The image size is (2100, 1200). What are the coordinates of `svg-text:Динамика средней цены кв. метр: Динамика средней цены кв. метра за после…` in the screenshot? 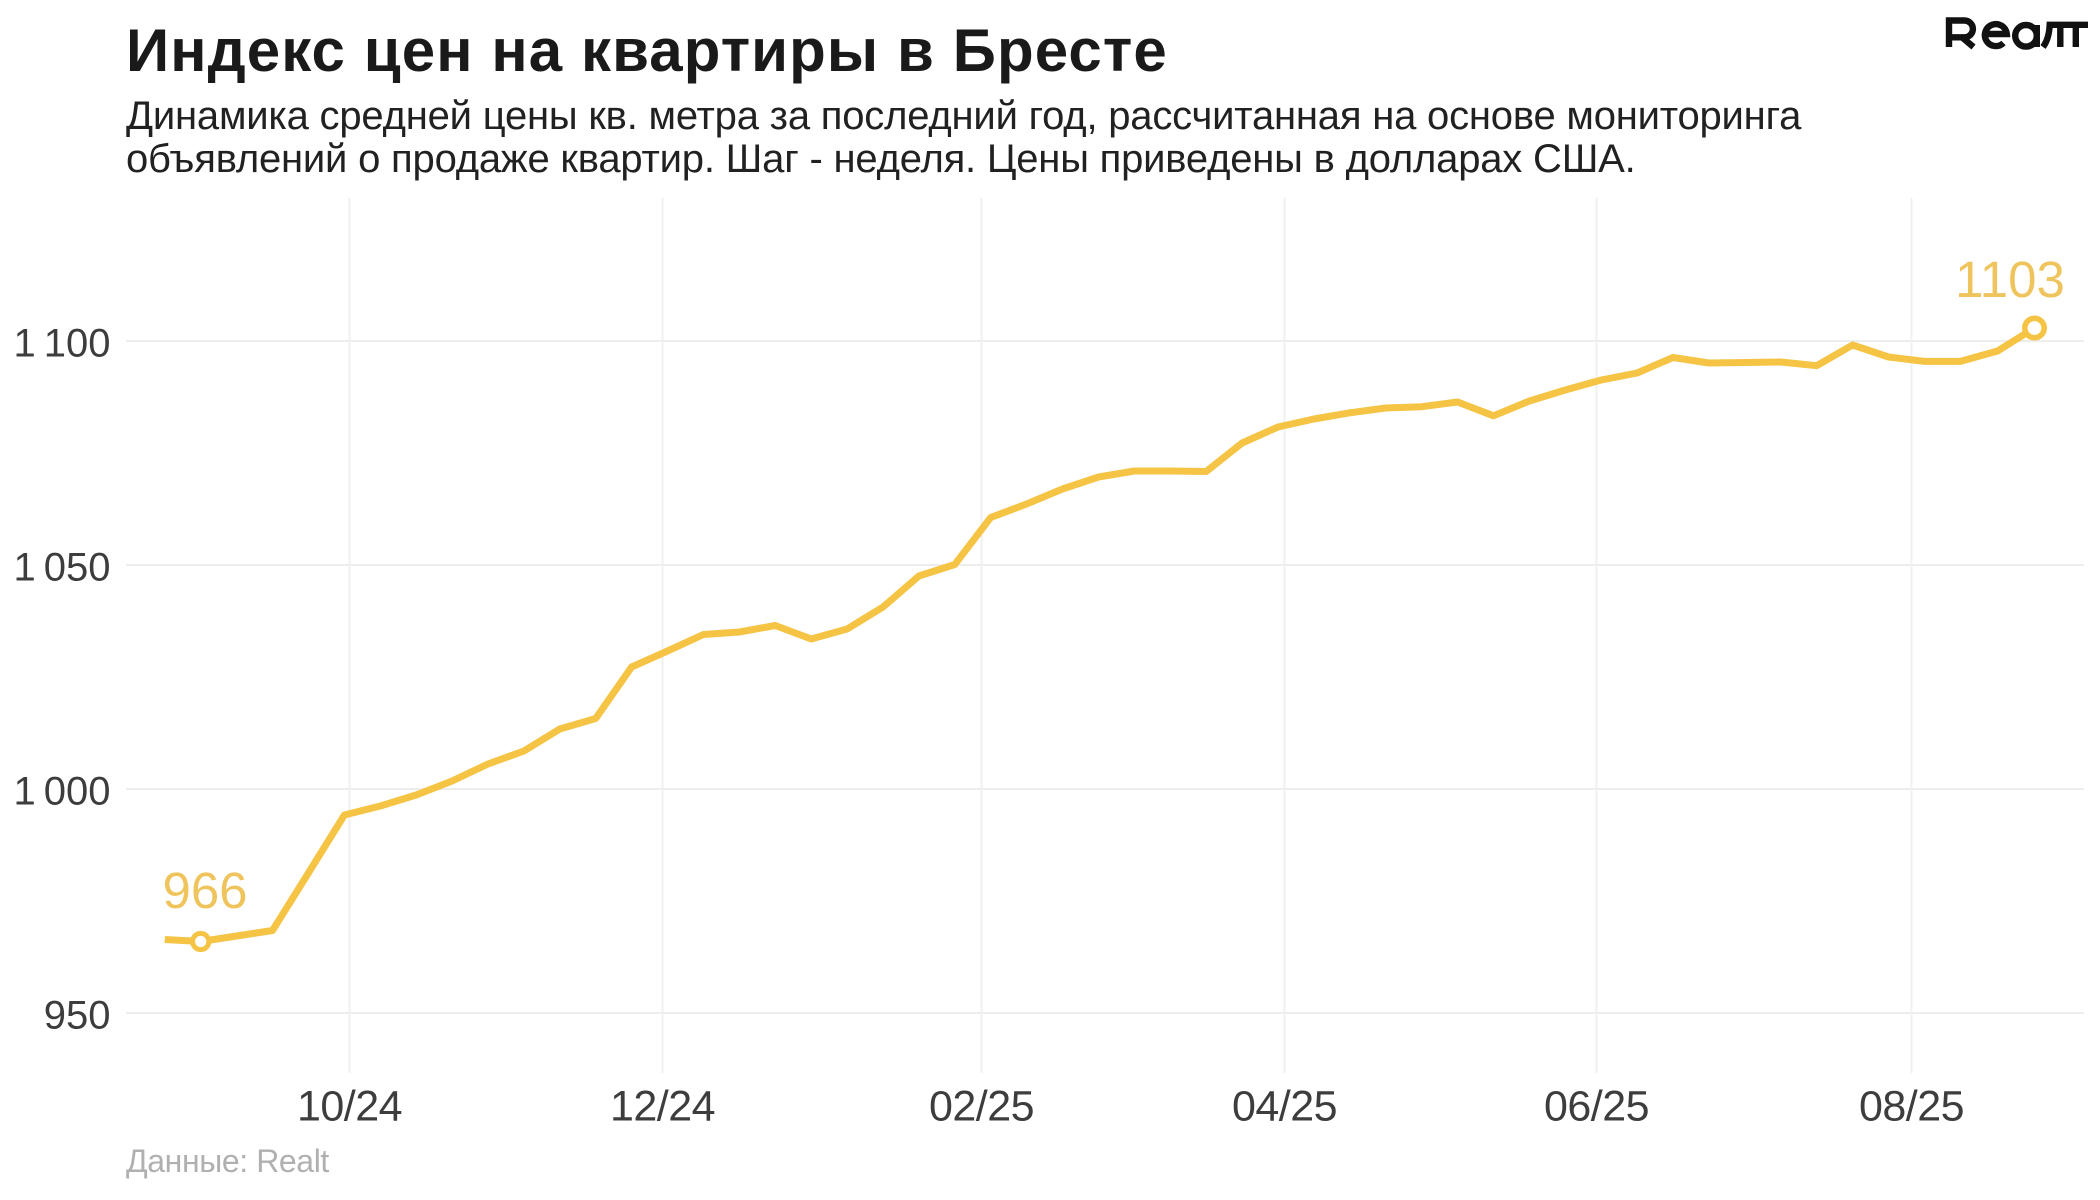 It's located at (964, 116).